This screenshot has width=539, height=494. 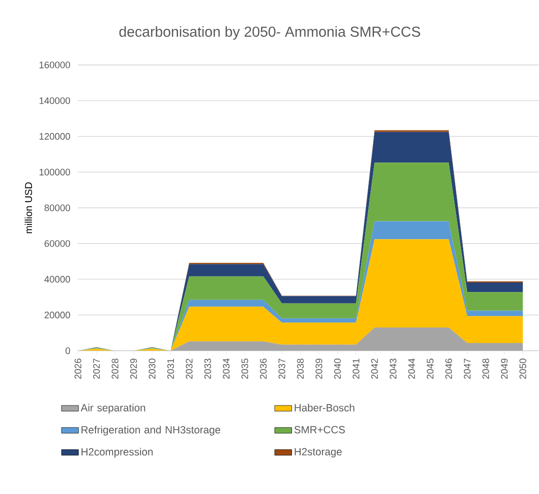 What do you see at coordinates (115, 368) in the screenshot?
I see `x-tick-label: 2028` at bounding box center [115, 368].